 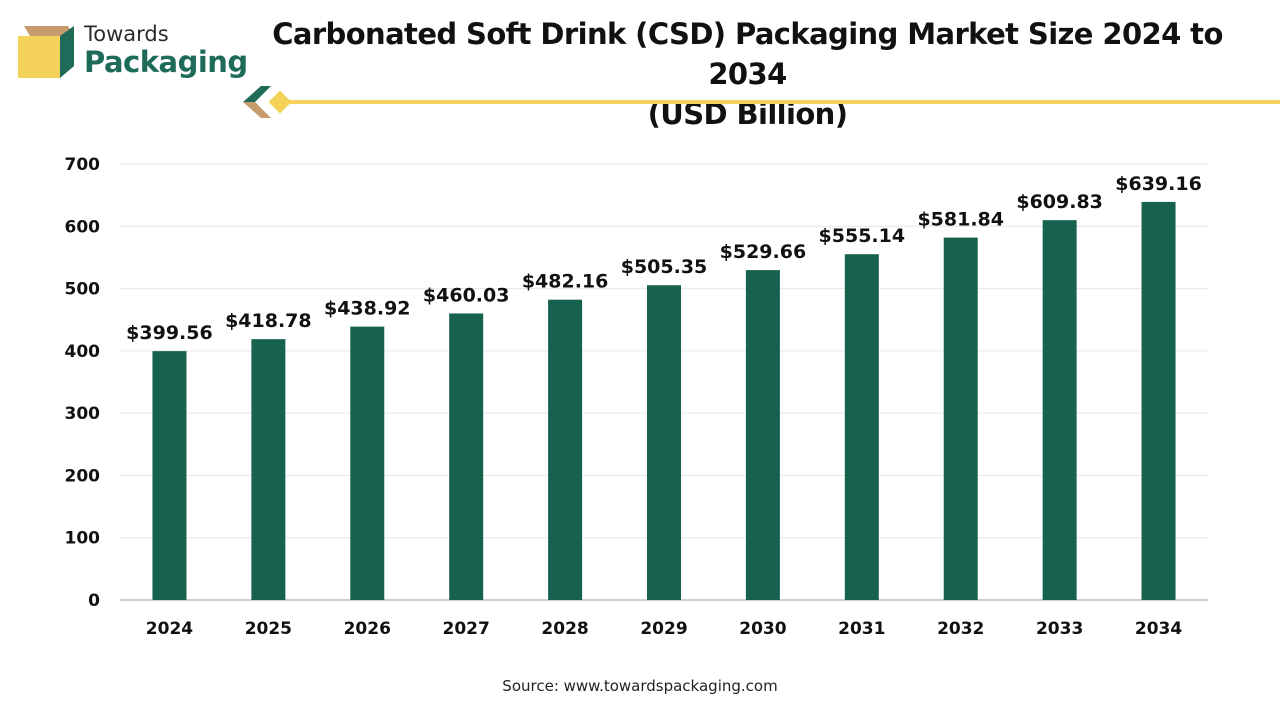 I want to click on y-tick-label: 200, so click(x=83, y=476).